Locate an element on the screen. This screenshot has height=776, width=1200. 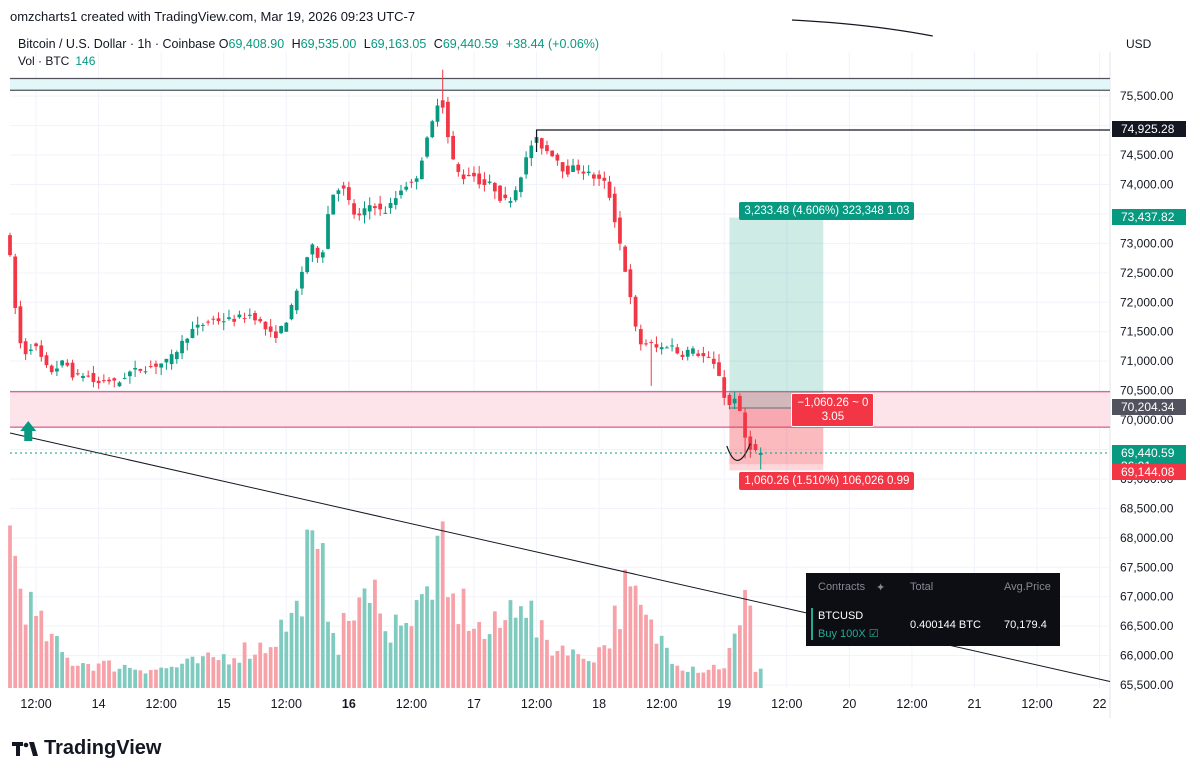
recent-high-ray is located at coordinates (822, 141).